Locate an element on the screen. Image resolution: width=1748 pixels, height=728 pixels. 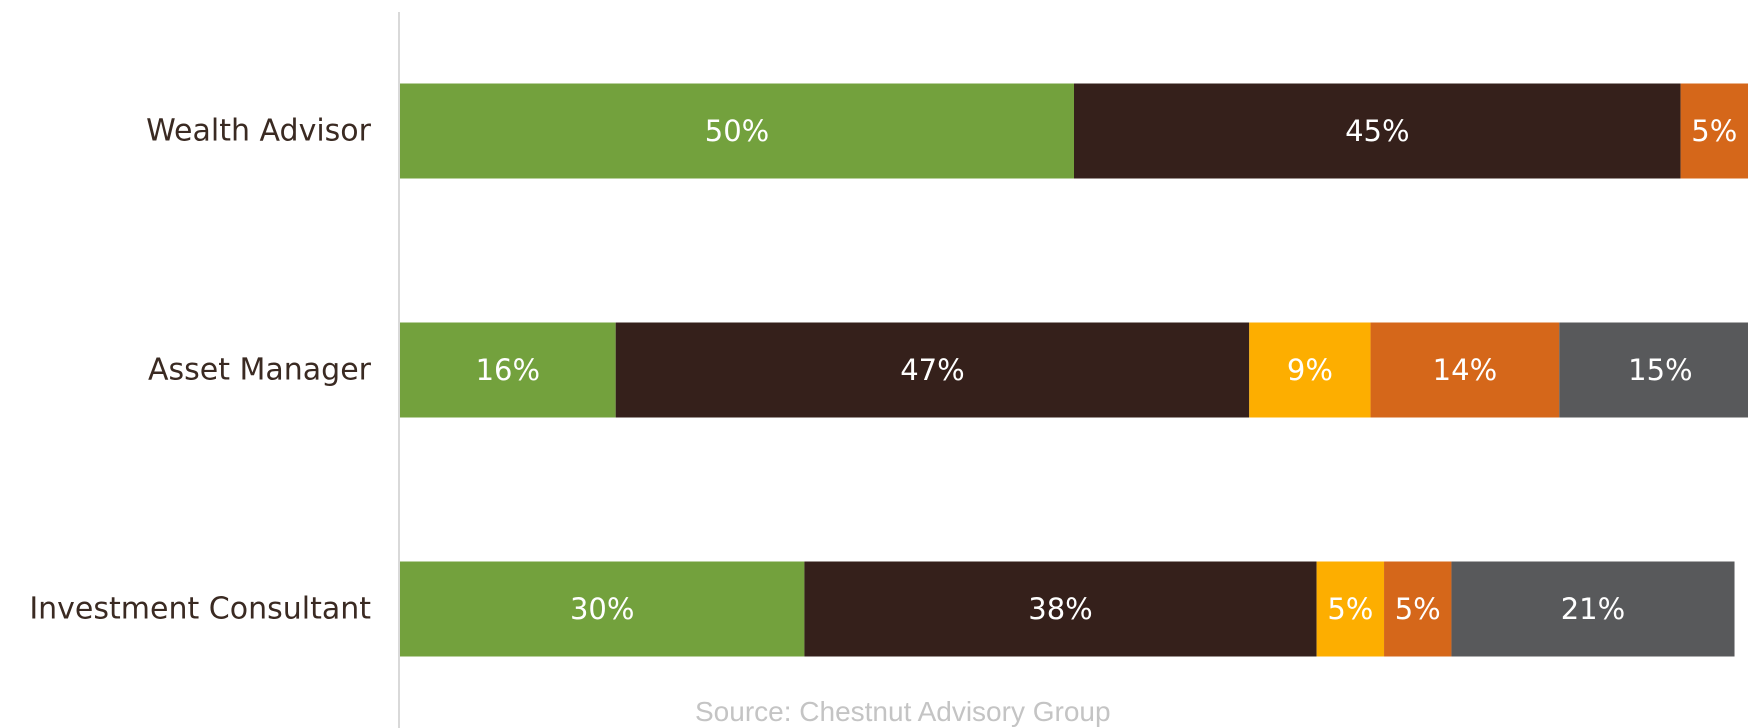
data-label-asset-manager-1: 16% is located at coordinates (508, 370).